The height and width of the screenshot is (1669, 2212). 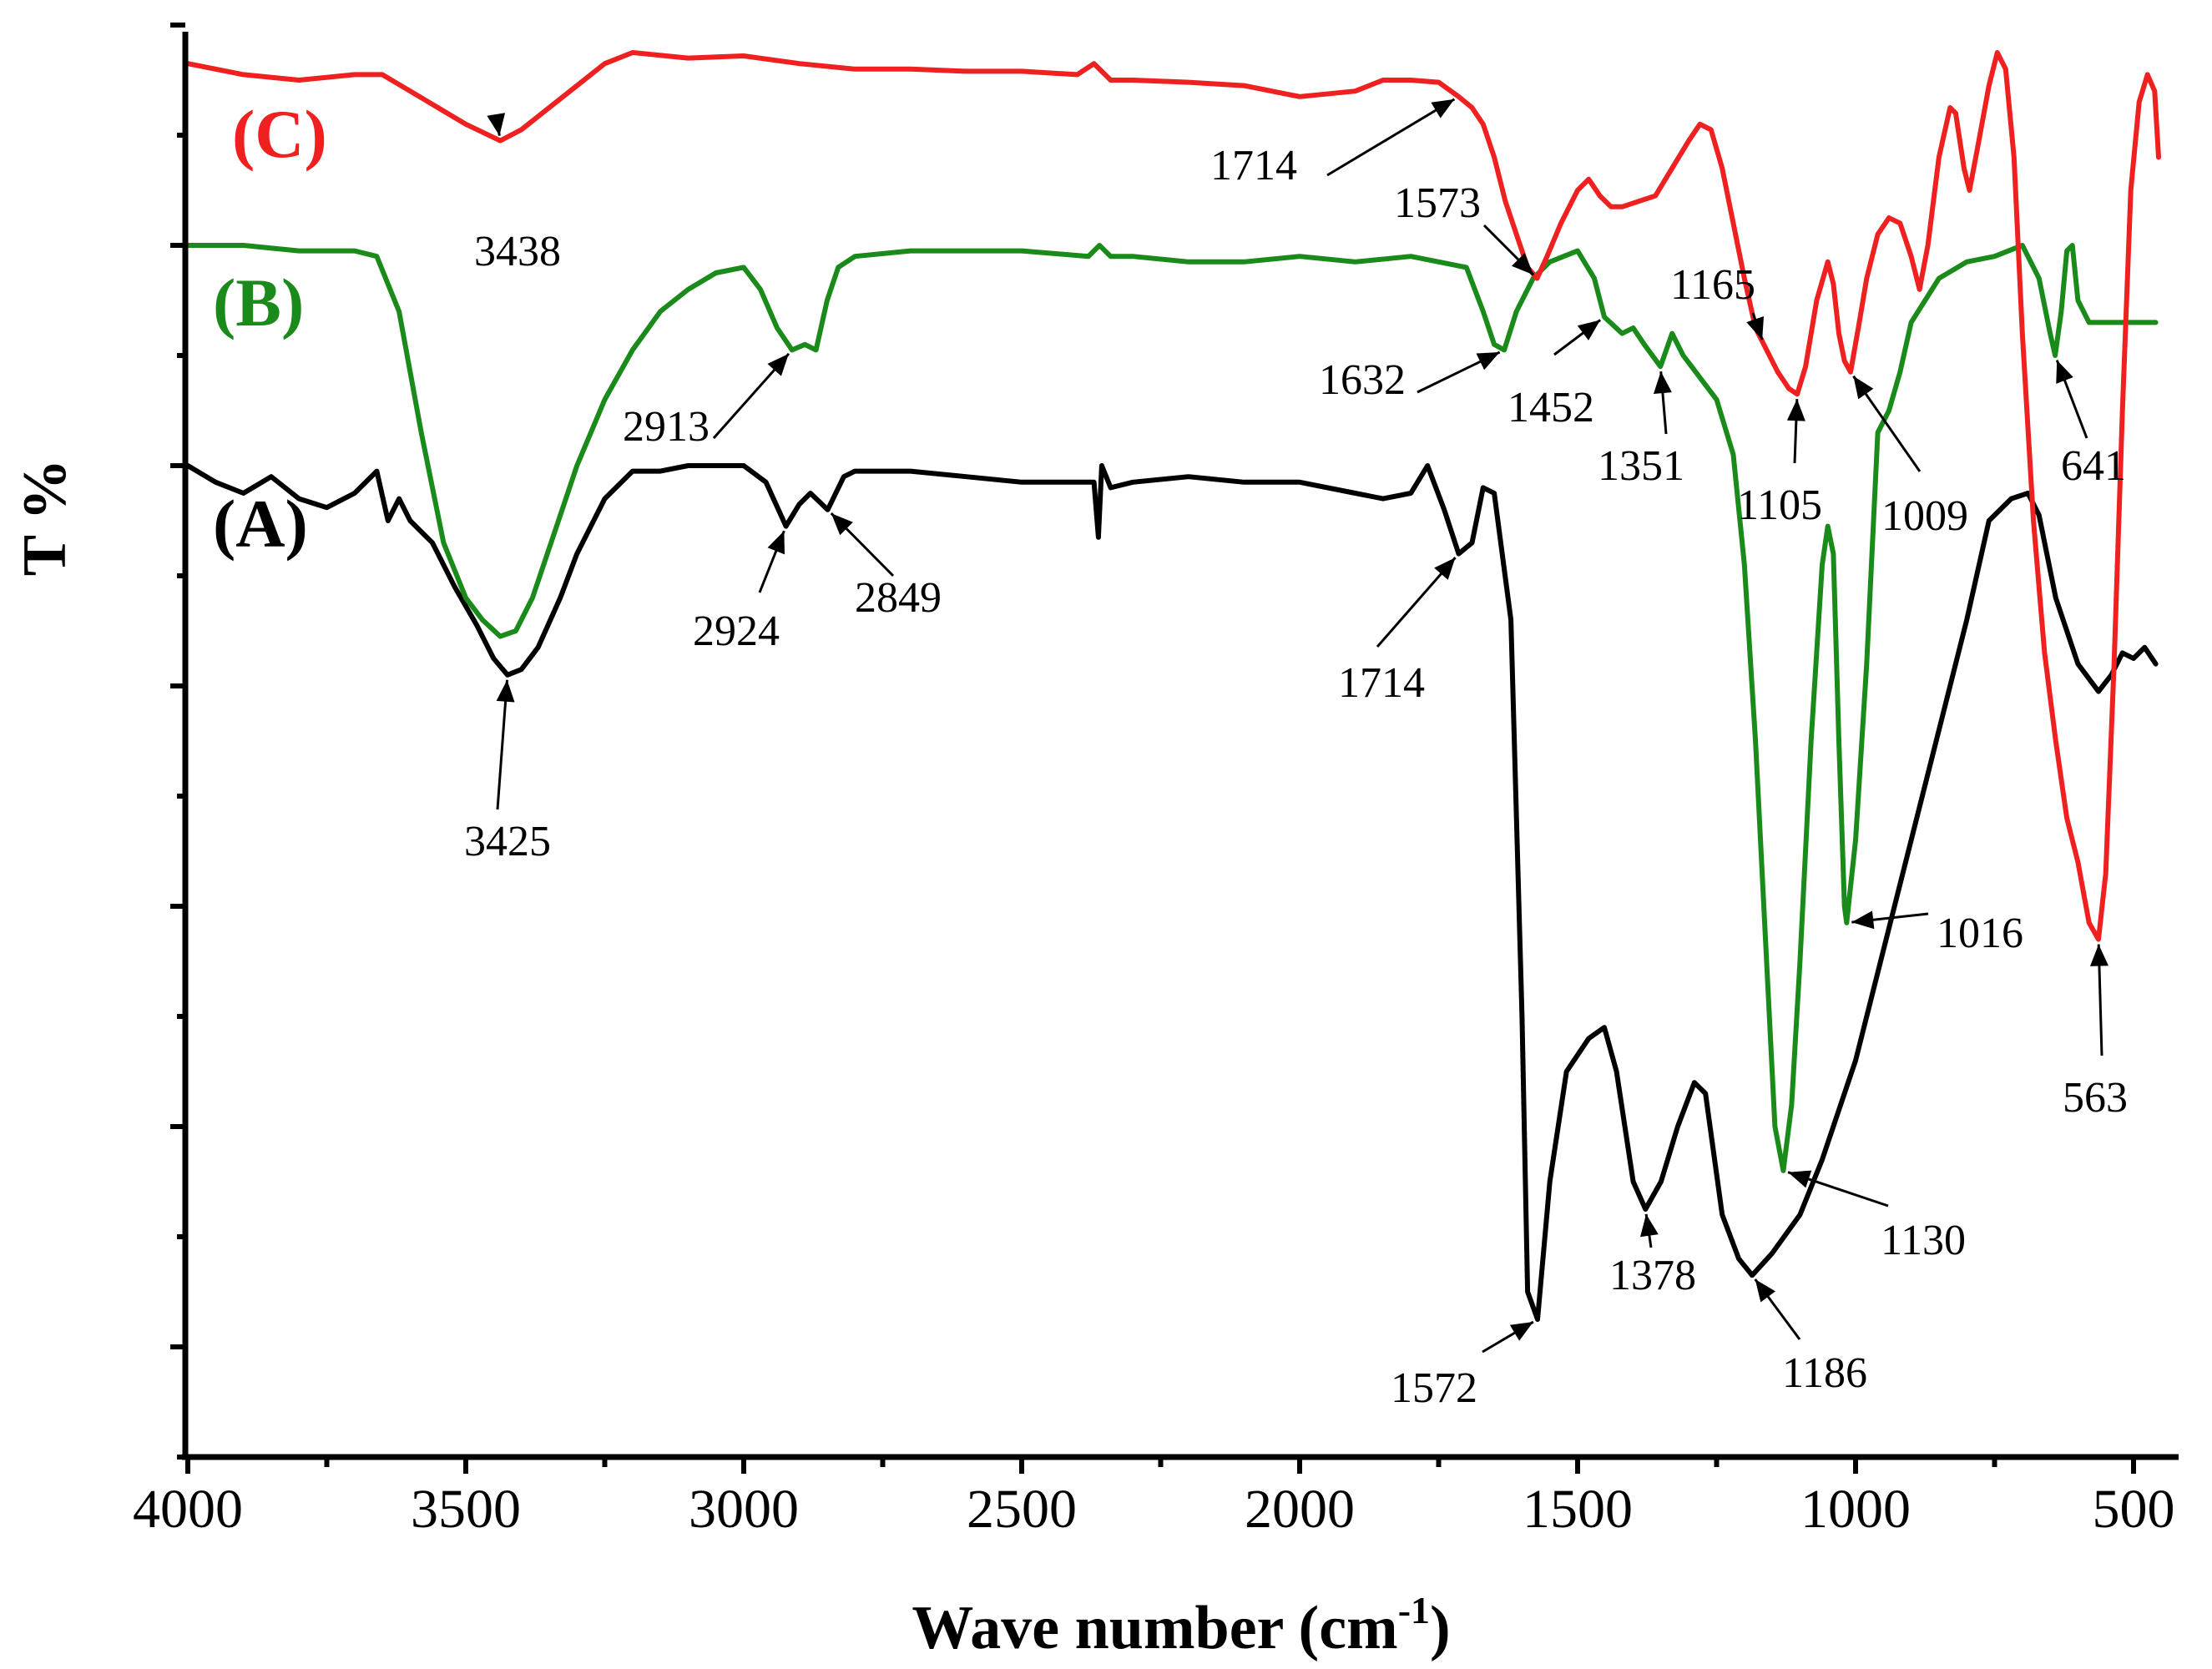 What do you see at coordinates (1022, 1510) in the screenshot?
I see `x-tick-label: 2500` at bounding box center [1022, 1510].